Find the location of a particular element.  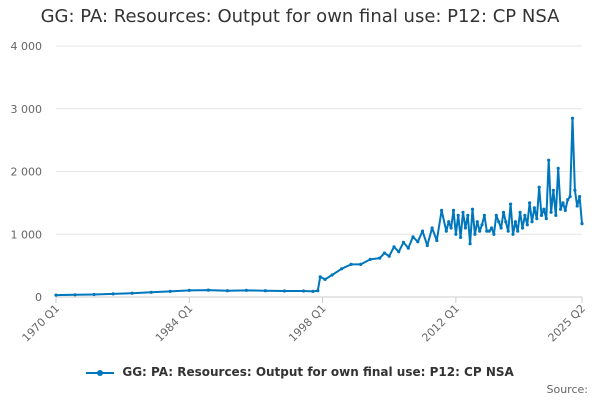

y-tick-label: 1 000 is located at coordinates (27, 234).